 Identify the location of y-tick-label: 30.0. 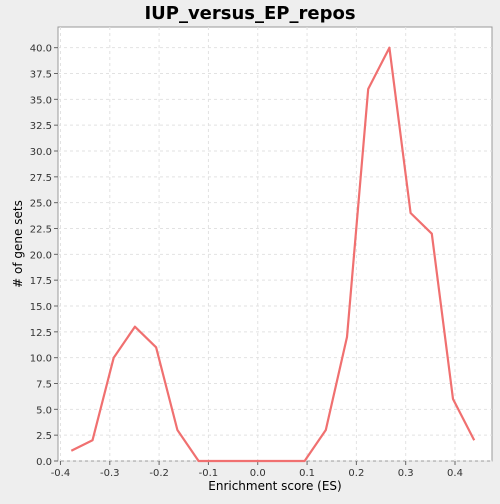
(41, 152).